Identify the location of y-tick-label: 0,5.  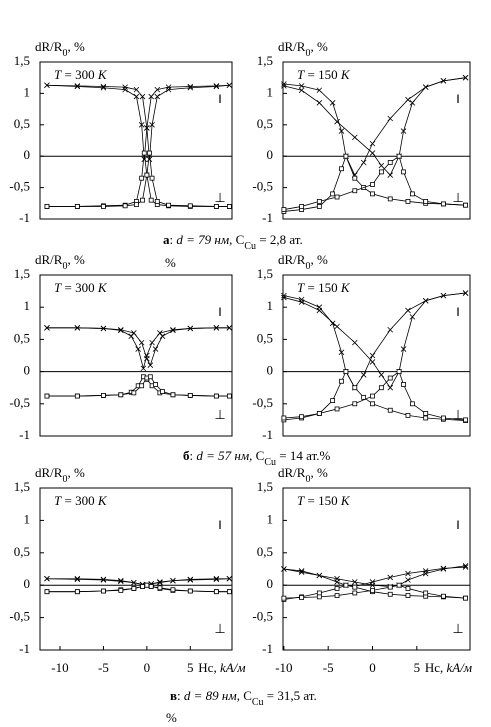
(22, 551).